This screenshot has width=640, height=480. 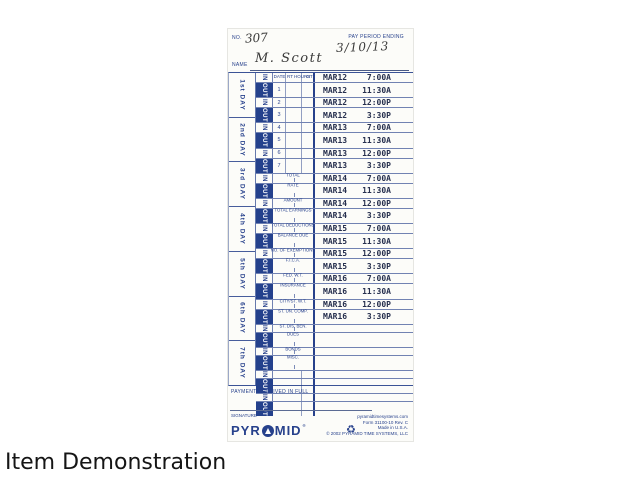 I want to click on mid-cell: 2, so click(x=293, y=103).